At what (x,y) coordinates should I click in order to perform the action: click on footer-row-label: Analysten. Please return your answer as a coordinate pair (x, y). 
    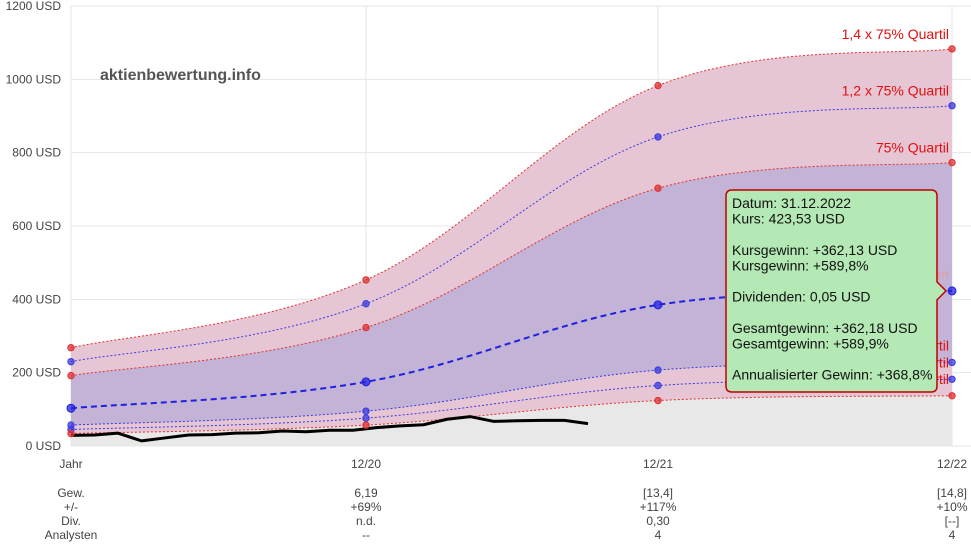
    Looking at the image, I should click on (71, 535).